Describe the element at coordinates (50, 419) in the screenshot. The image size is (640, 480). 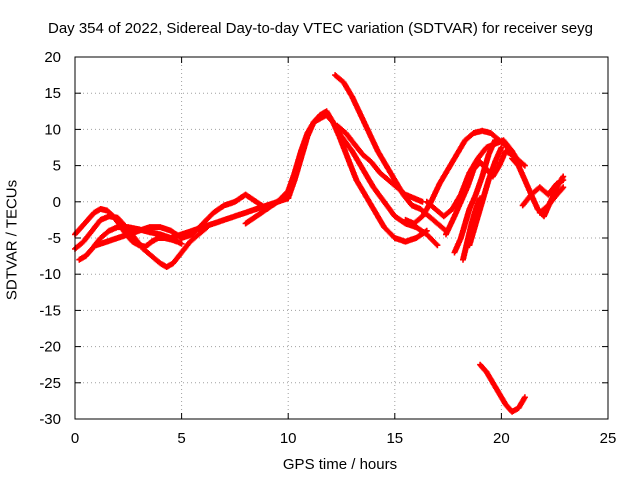
I see `y-tick-label: -30` at that location.